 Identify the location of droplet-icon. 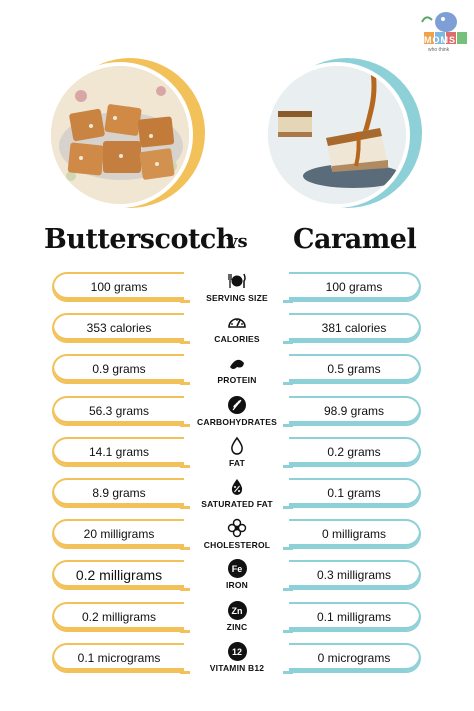
(237, 446).